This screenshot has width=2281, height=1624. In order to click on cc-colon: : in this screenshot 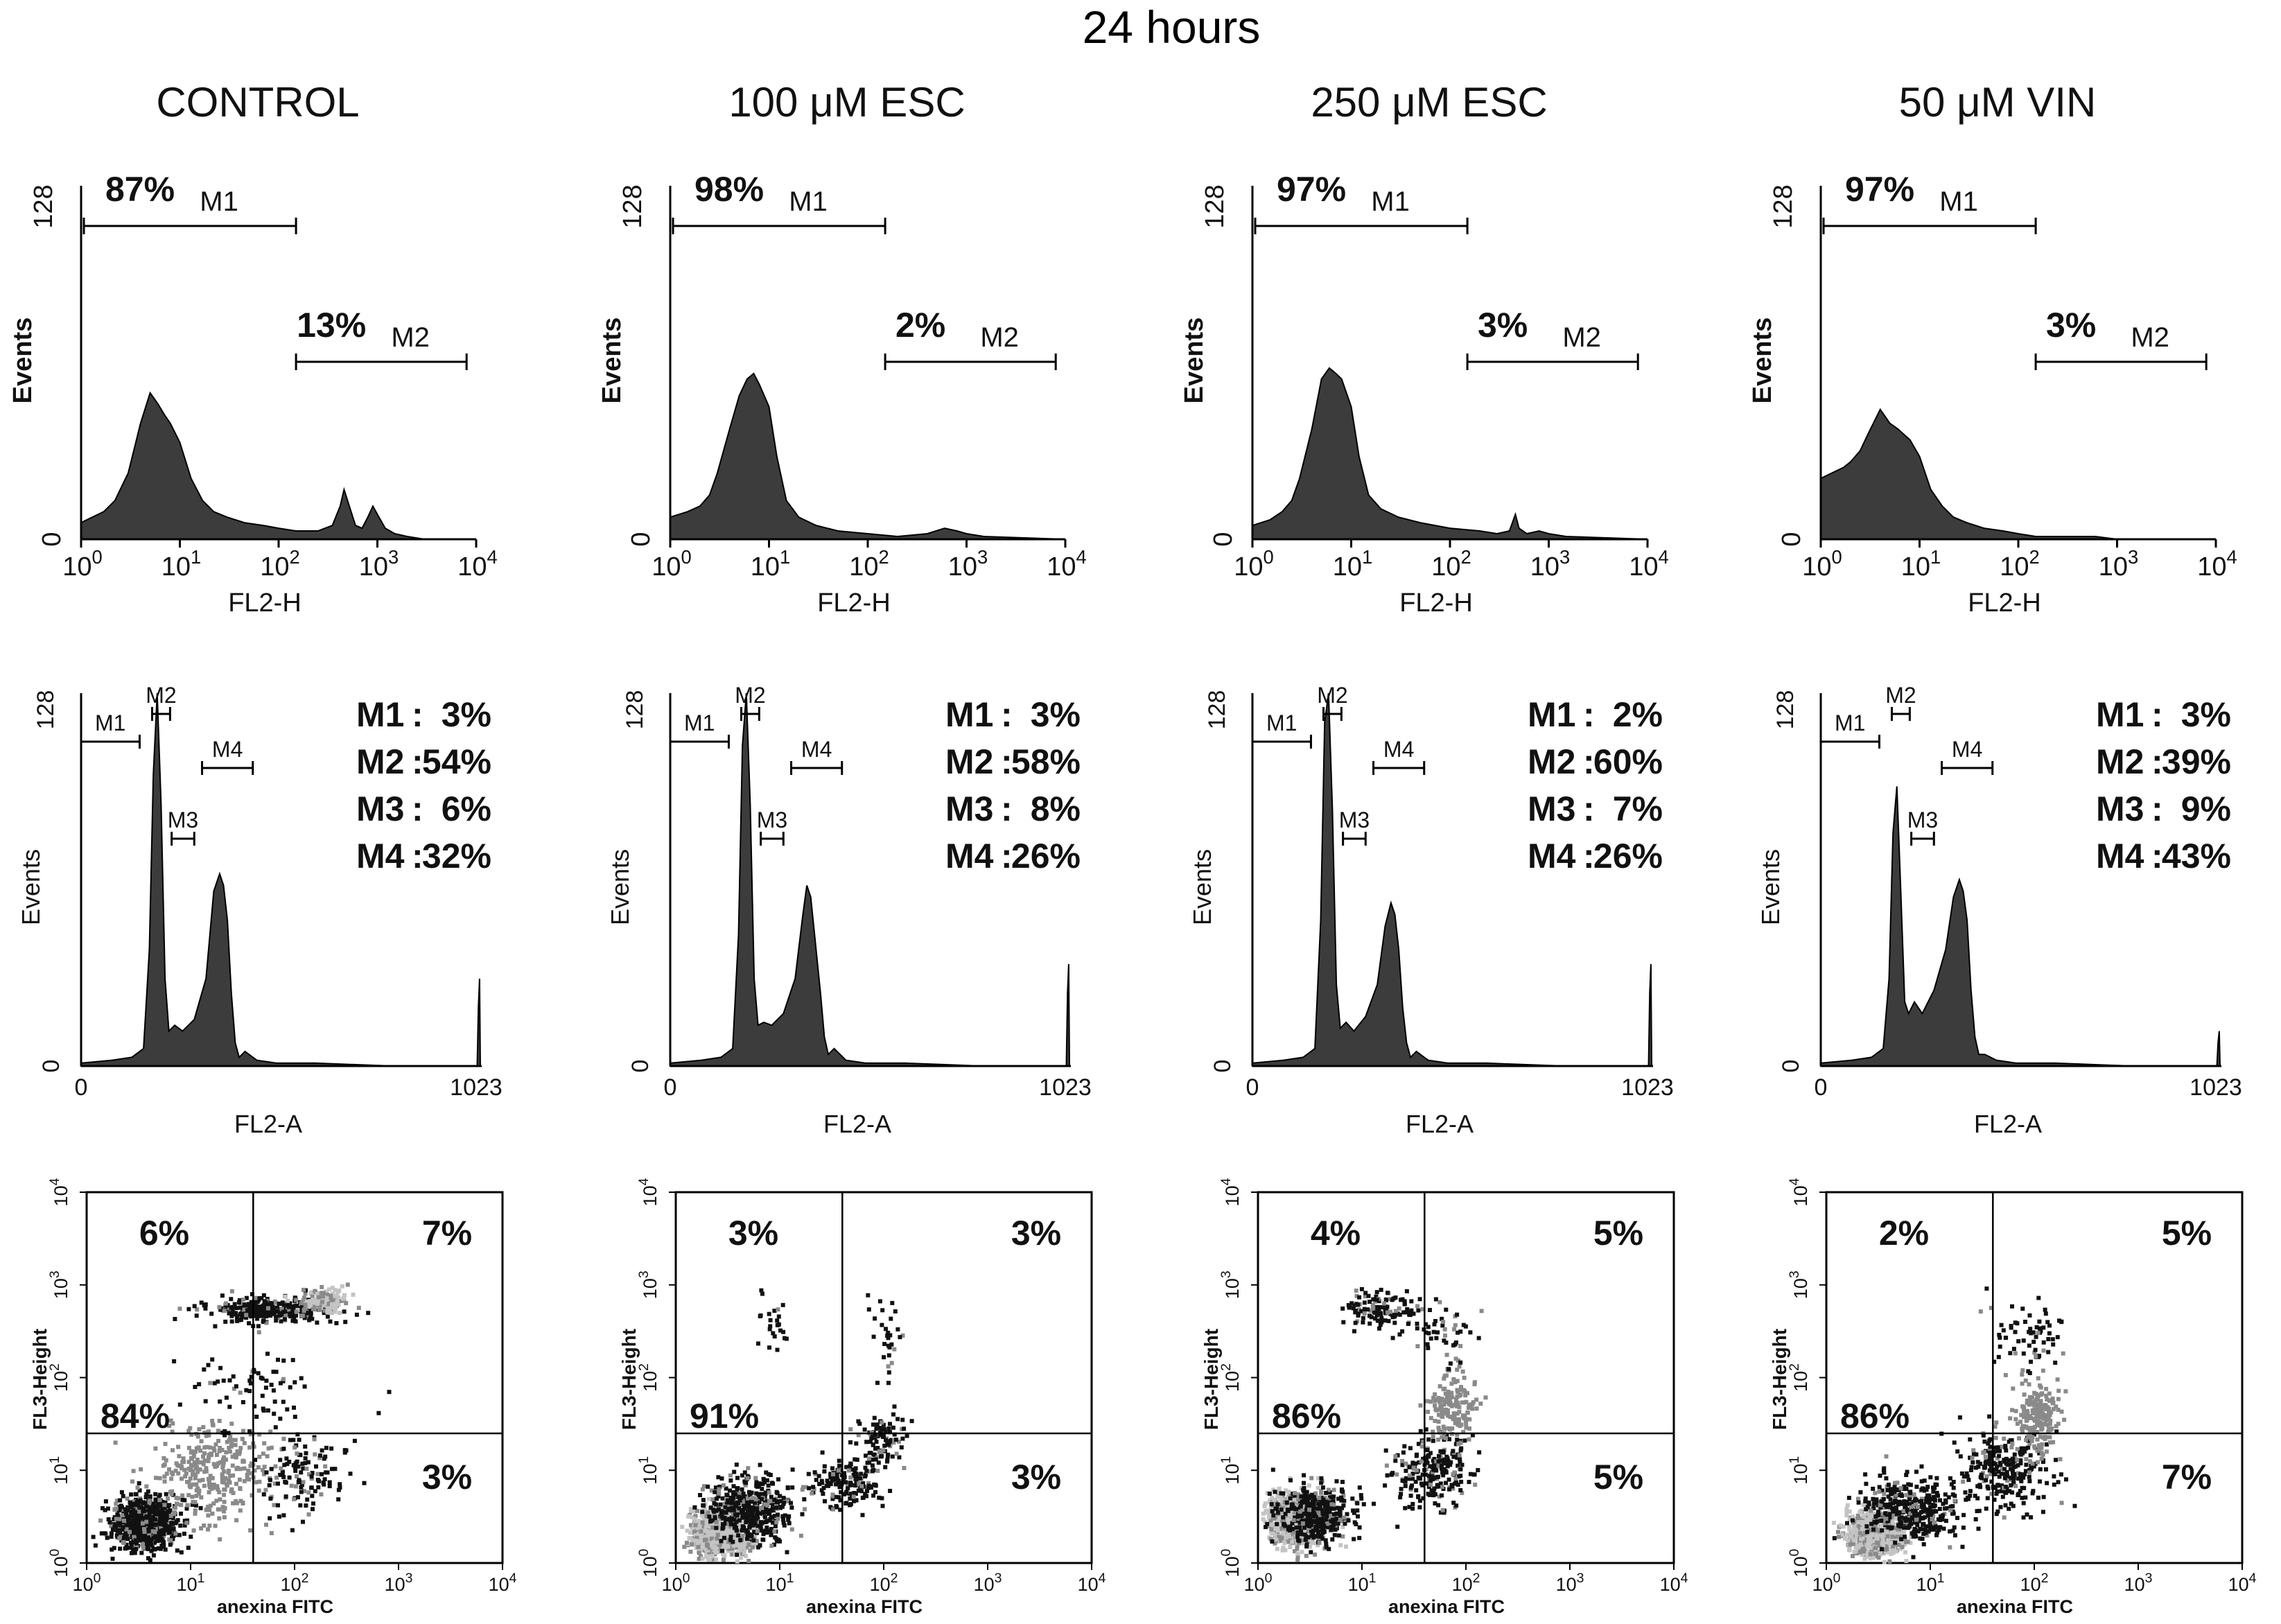, I will do `click(1007, 808)`.